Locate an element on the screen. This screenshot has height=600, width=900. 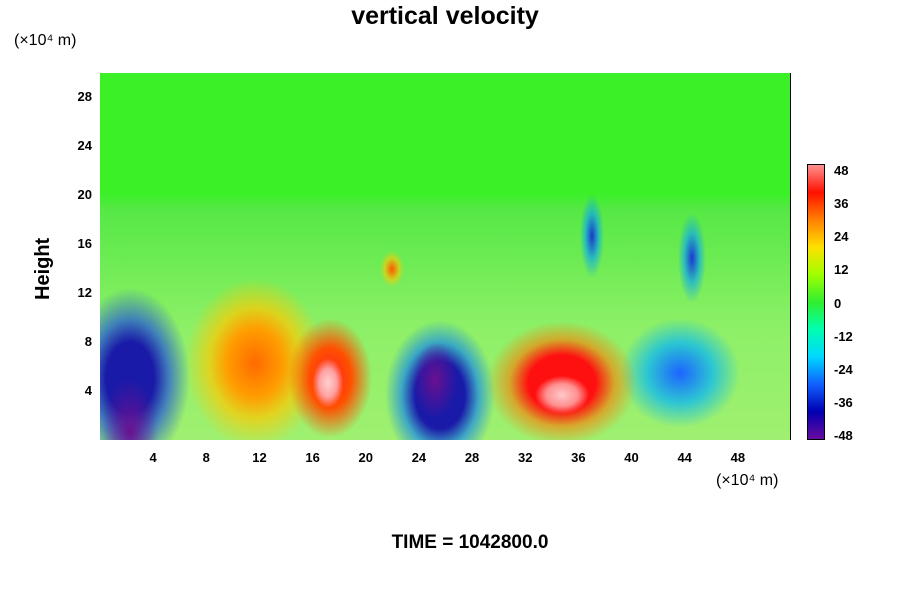
colorbar-tick-label: -48 is located at coordinates (843, 435).